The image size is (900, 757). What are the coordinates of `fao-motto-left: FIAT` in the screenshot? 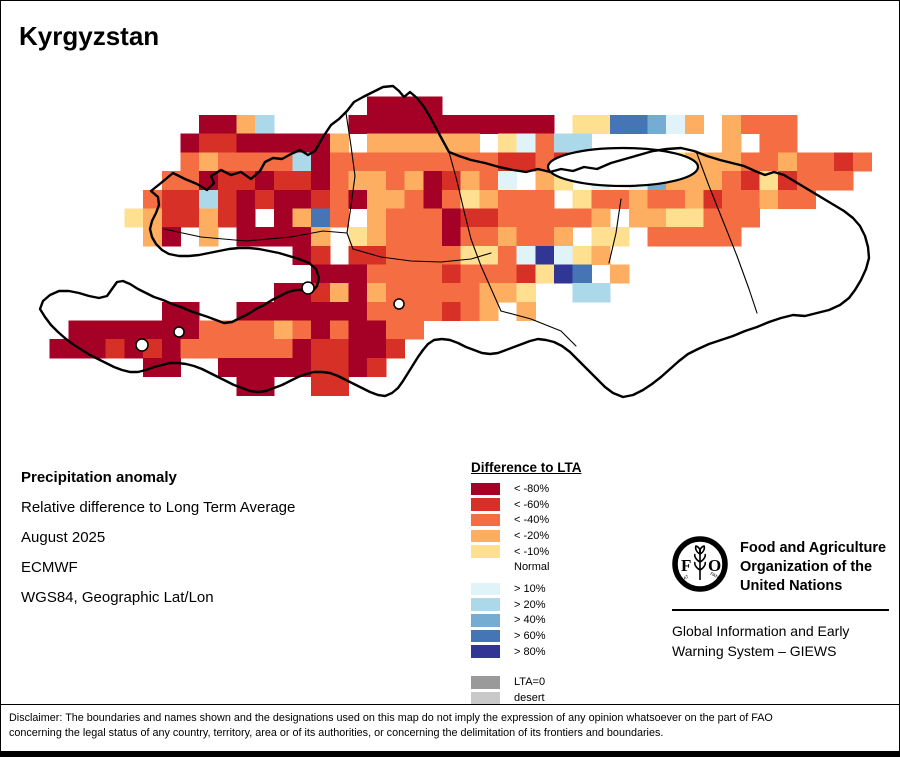 It's located at (684, 578).